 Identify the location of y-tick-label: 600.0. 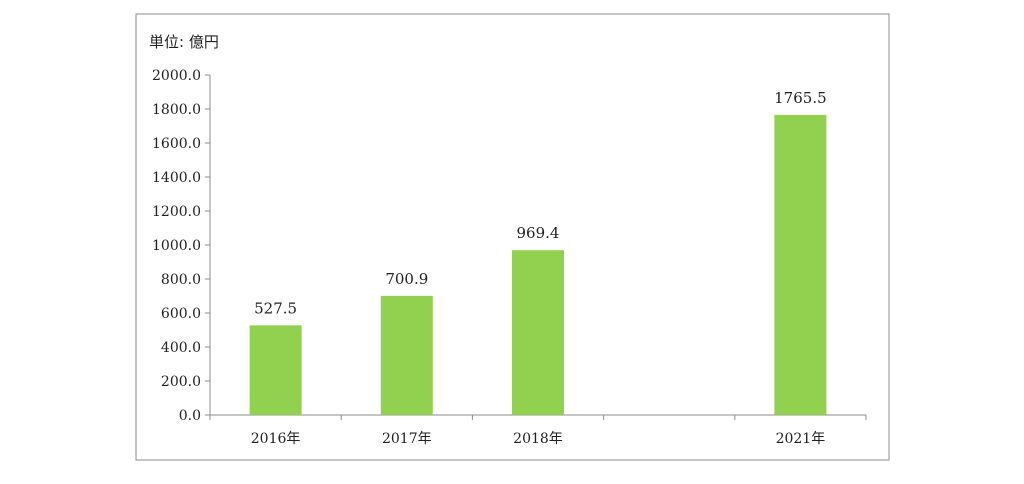
(181, 314).